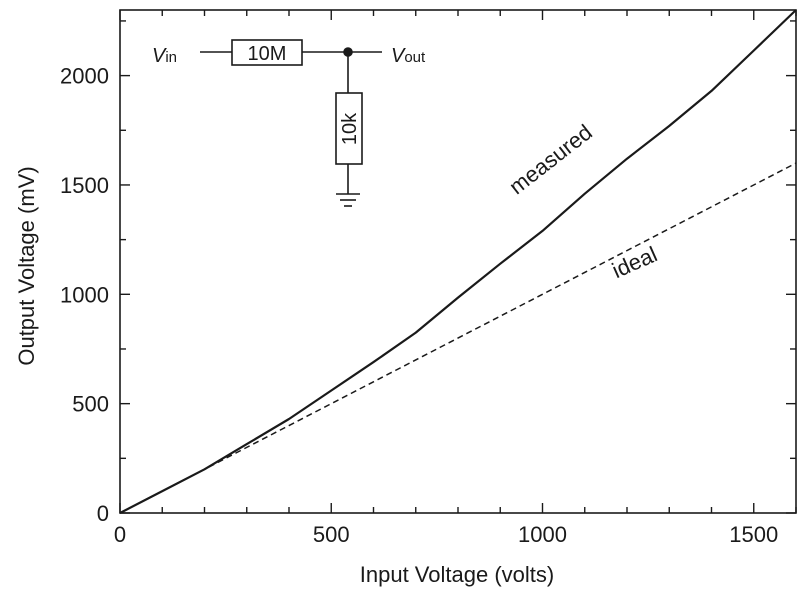 The image size is (802, 593). What do you see at coordinates (753, 534) in the screenshot?
I see `x-tick-label: 1500` at bounding box center [753, 534].